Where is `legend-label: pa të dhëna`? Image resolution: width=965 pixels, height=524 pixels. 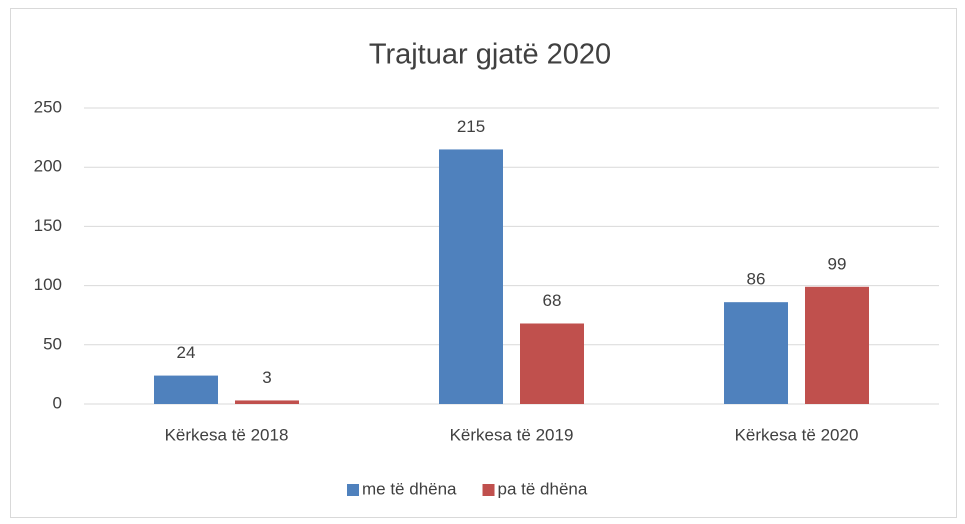 legend-label: pa të dhëna is located at coordinates (543, 488).